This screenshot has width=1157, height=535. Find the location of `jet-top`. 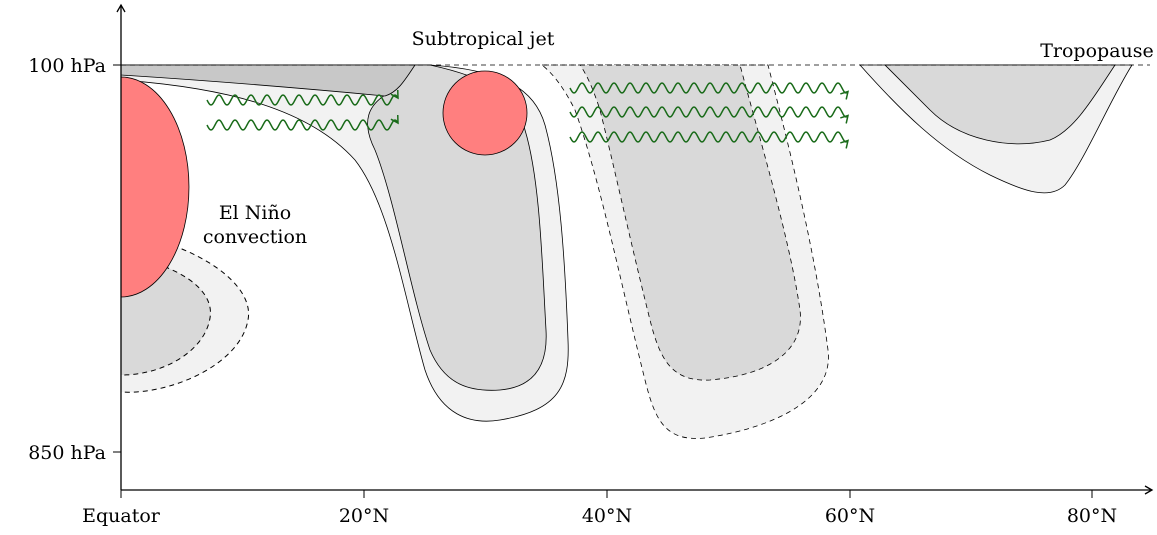

jet-top is located at coordinates (268, 80).